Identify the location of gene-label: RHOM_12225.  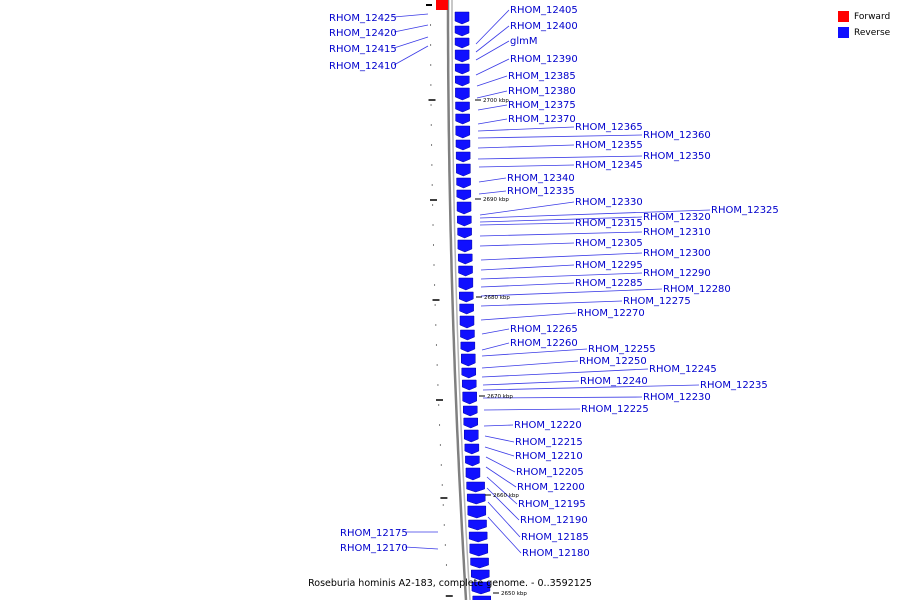
(615, 409).